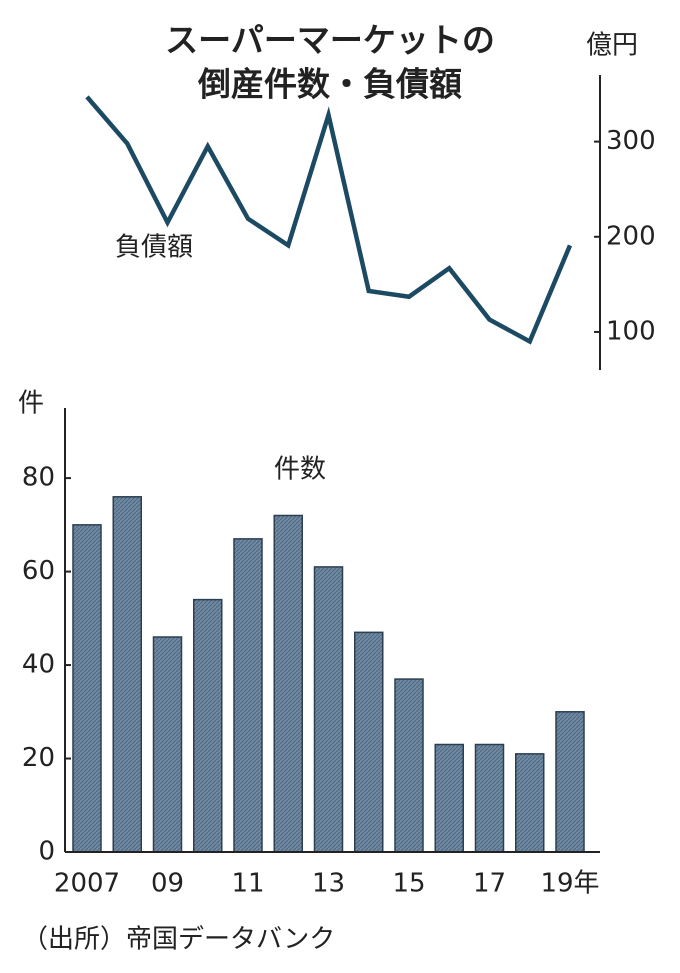 The height and width of the screenshot is (973, 680). What do you see at coordinates (46, 852) in the screenshot?
I see `y-tick-label: 0` at bounding box center [46, 852].